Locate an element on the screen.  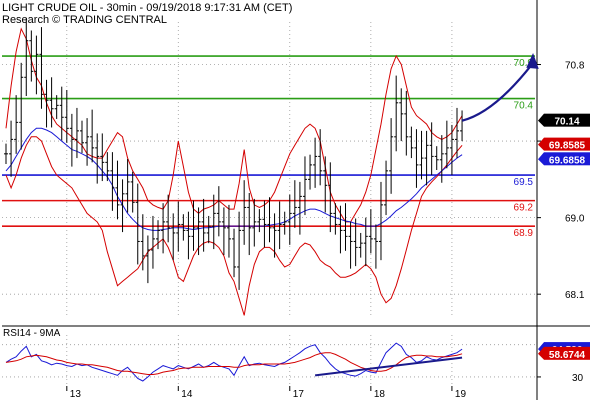
x-tick-label: 13 is located at coordinates (76, 394).